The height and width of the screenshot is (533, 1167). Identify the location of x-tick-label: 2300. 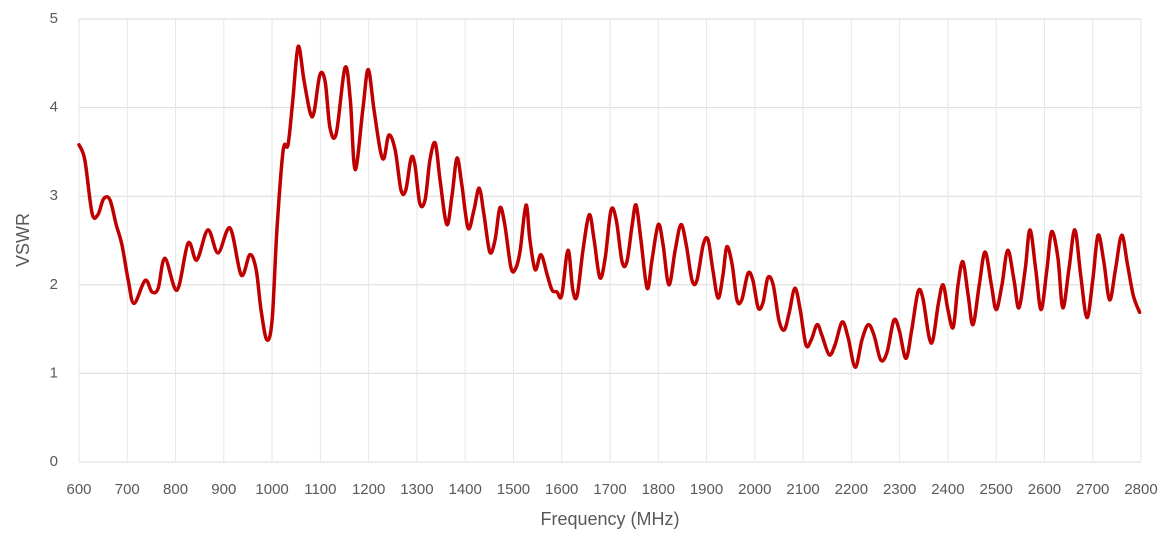
(899, 489).